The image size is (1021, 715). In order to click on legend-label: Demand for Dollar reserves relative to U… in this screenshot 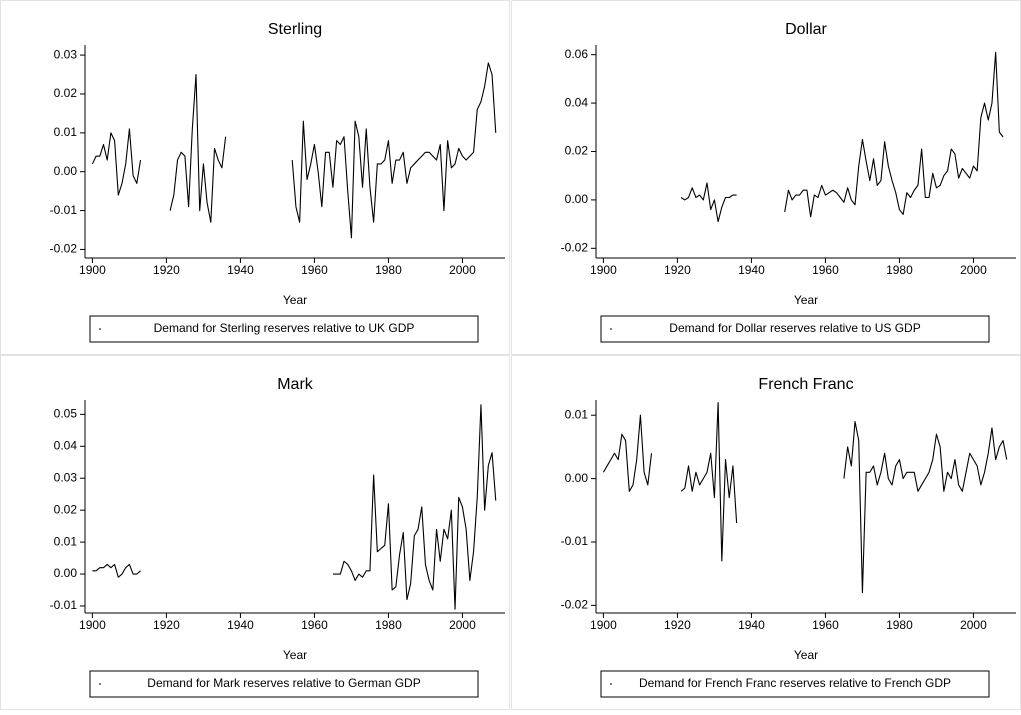, I will do `click(794, 328)`.